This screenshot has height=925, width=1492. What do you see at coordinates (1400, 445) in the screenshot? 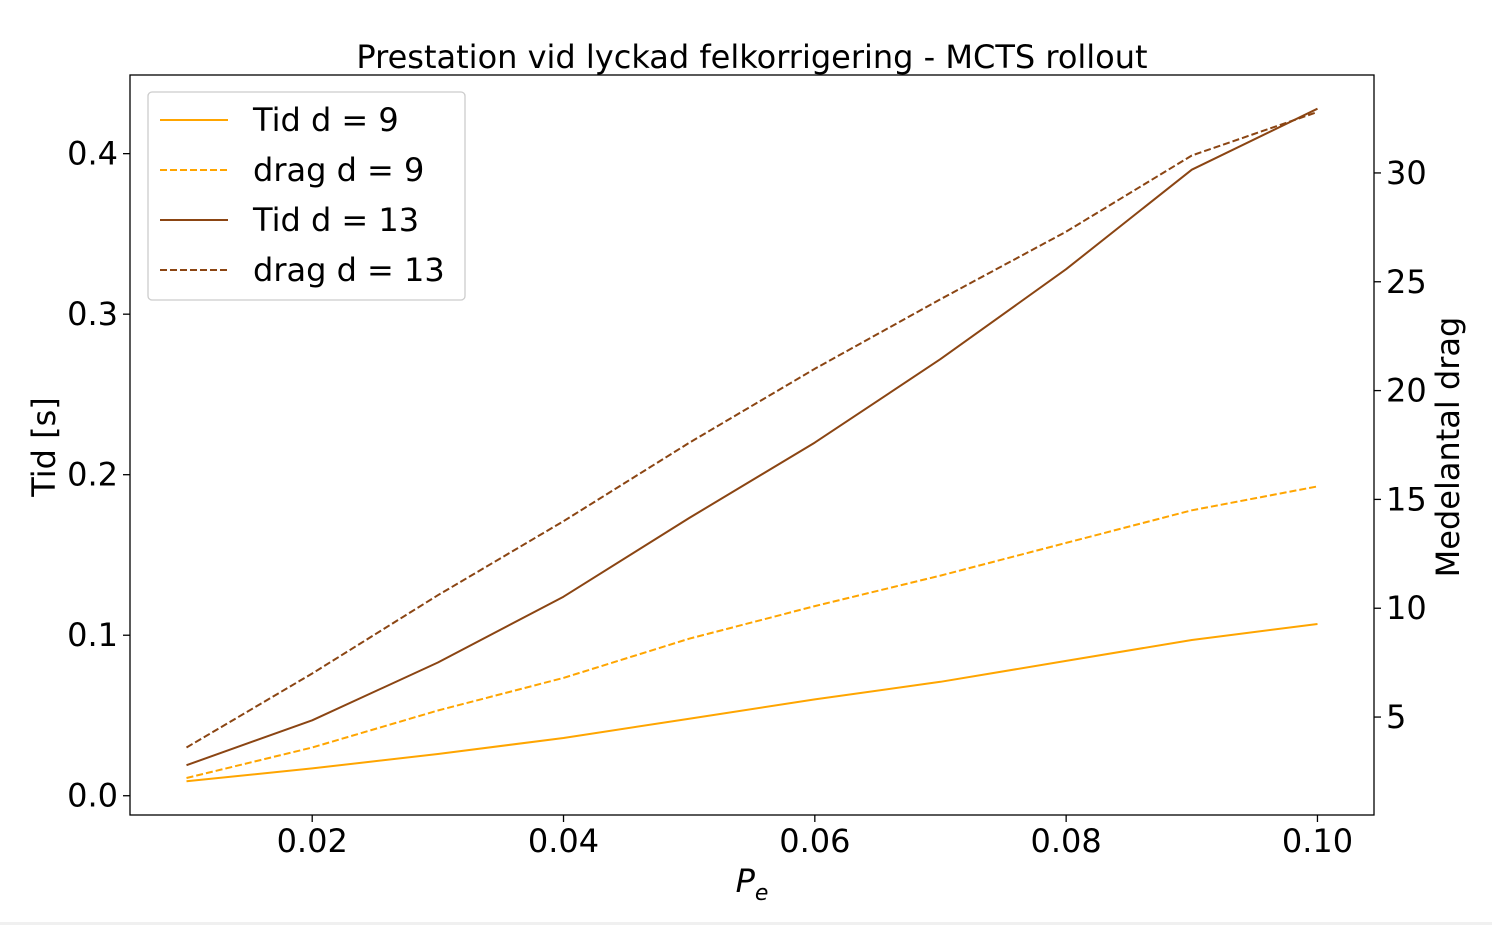
I see `y-axis-right: 5 10 15 20 25 30` at bounding box center [1400, 445].